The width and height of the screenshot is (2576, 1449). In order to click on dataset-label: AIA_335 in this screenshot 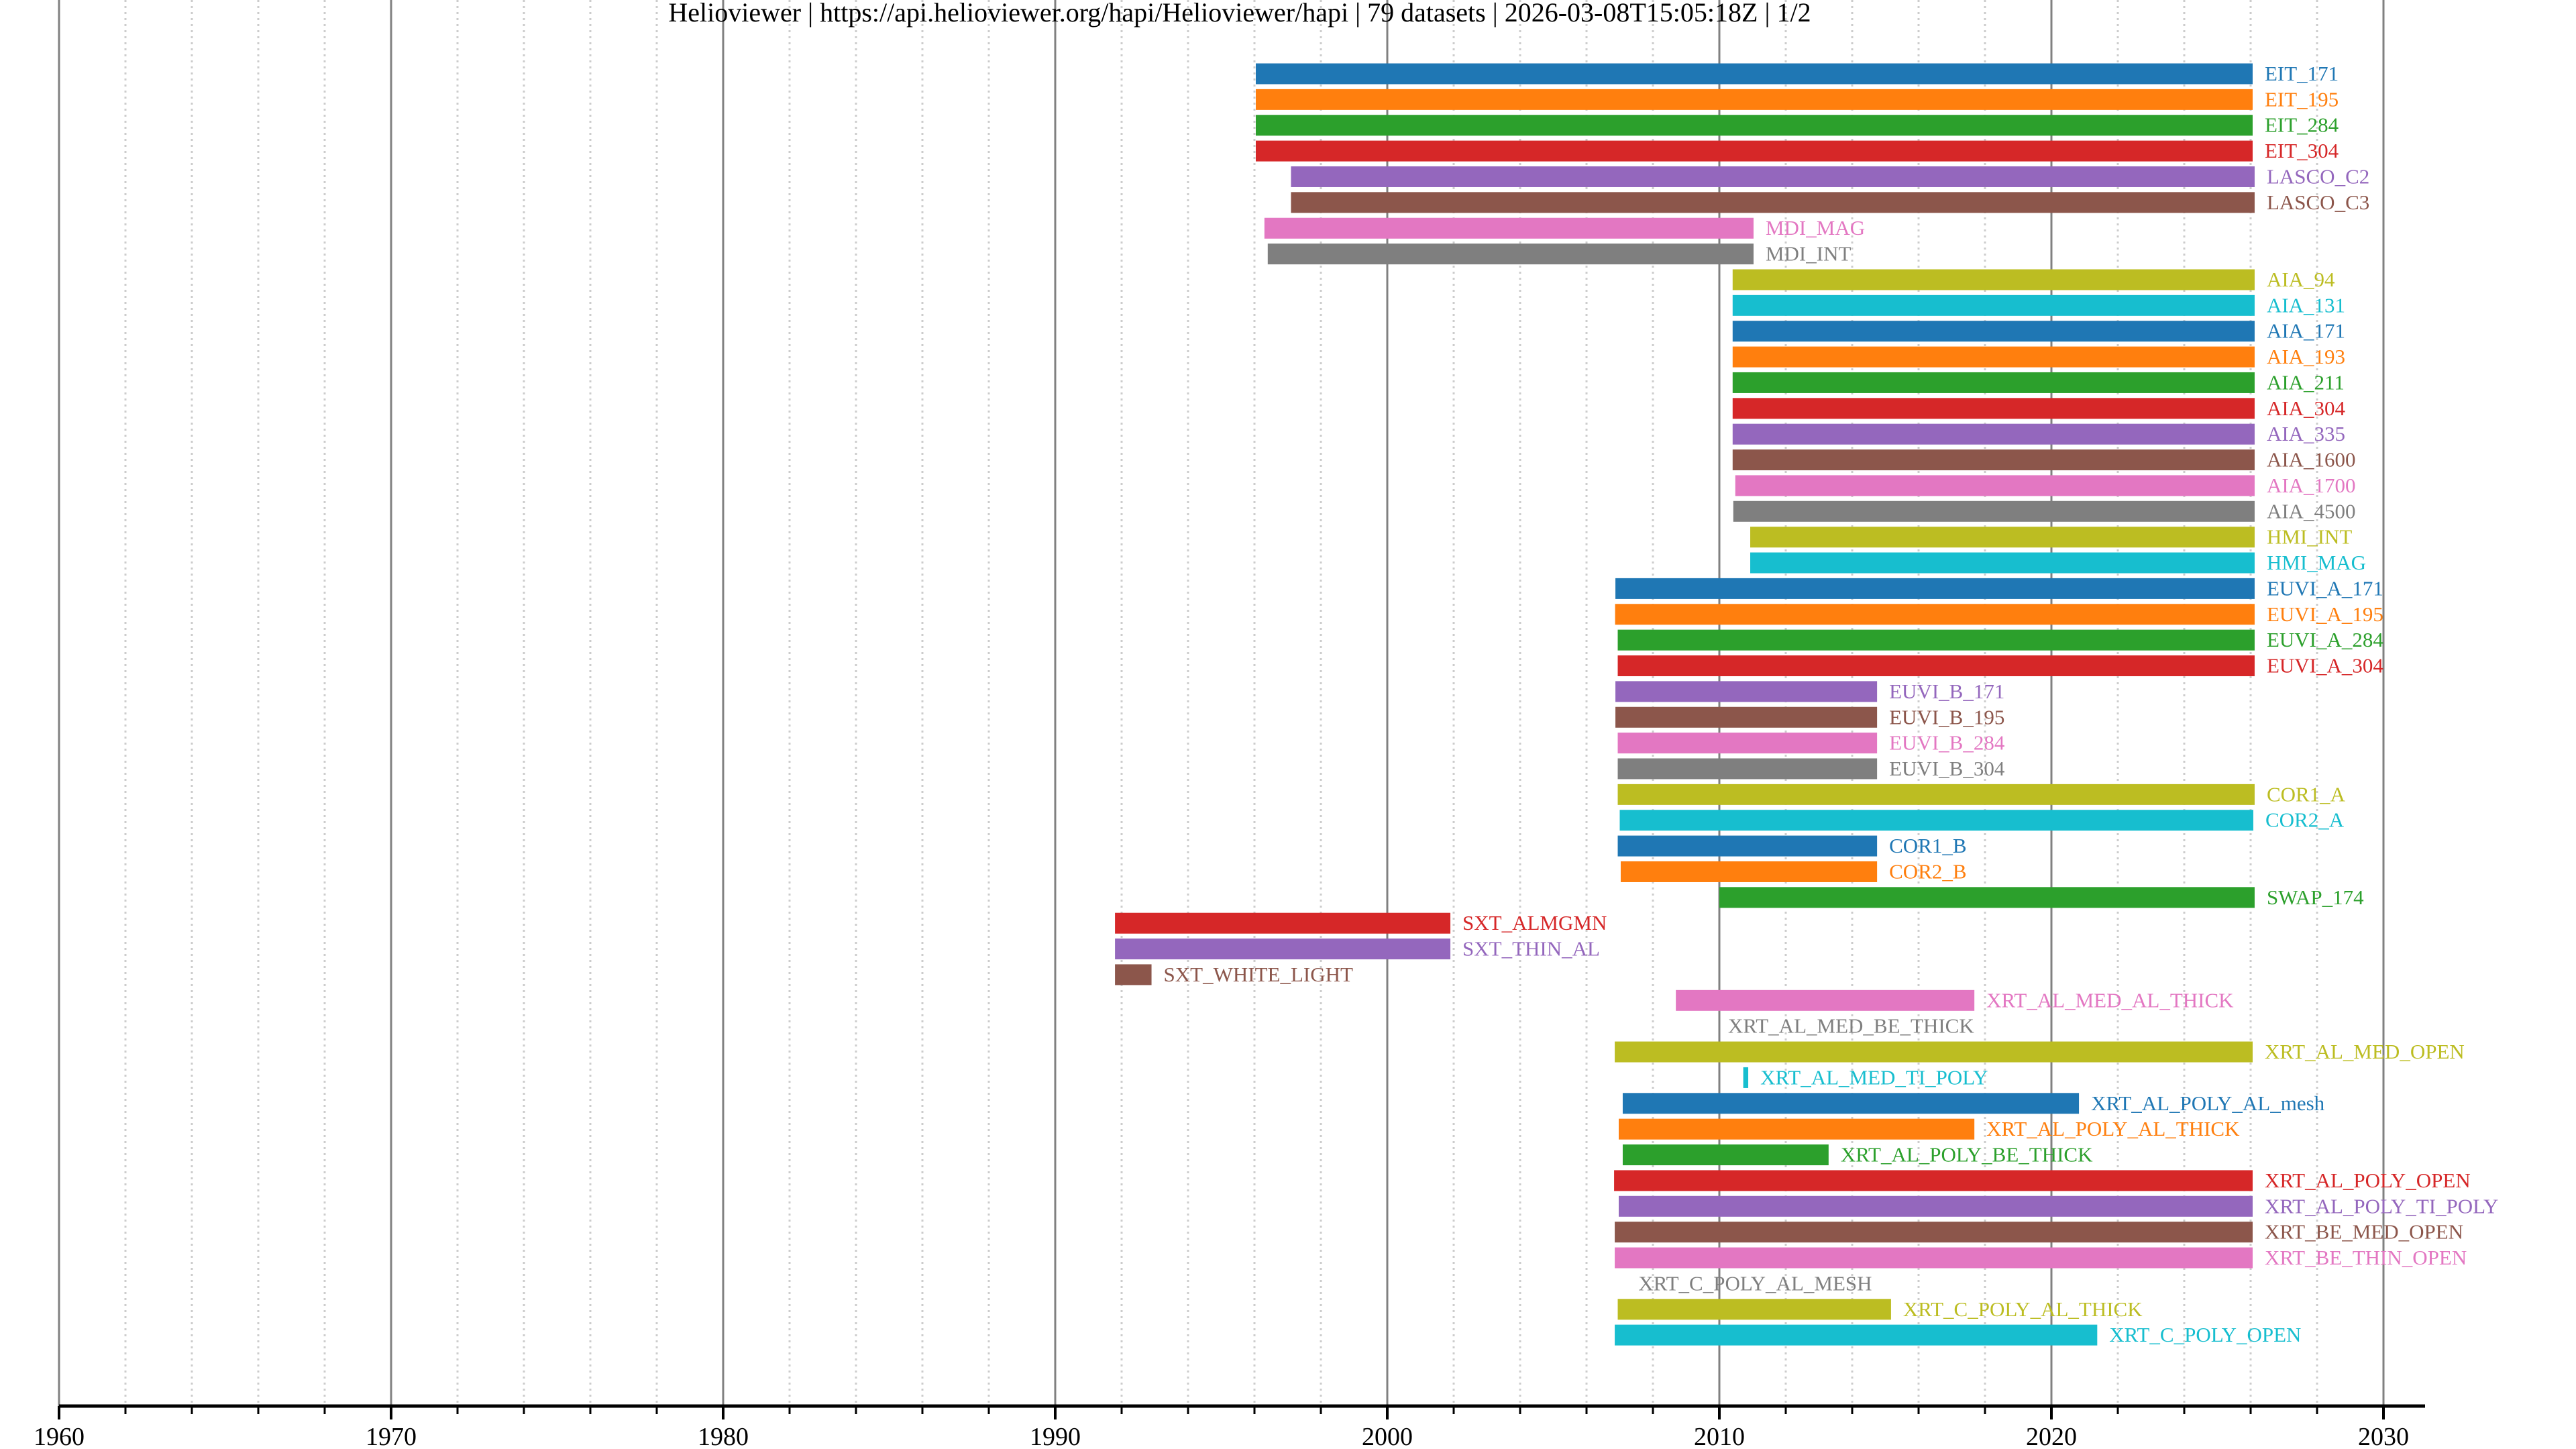, I will do `click(2306, 433)`.